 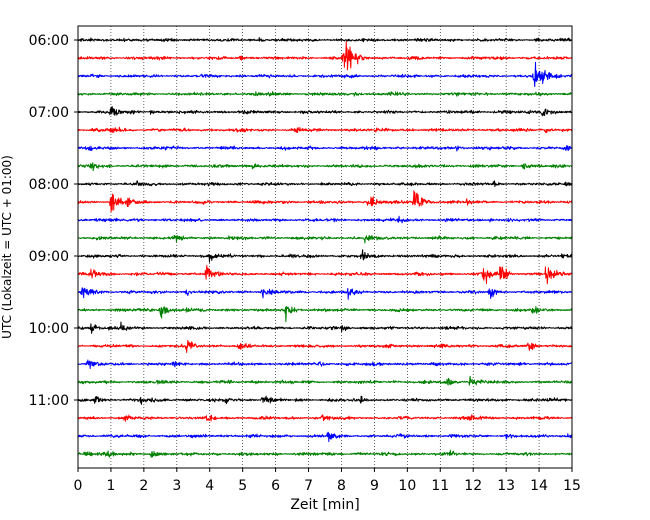 I want to click on y-axis-title: UTC (Lokalzeit = UTC + 01:00), so click(x=7, y=247).